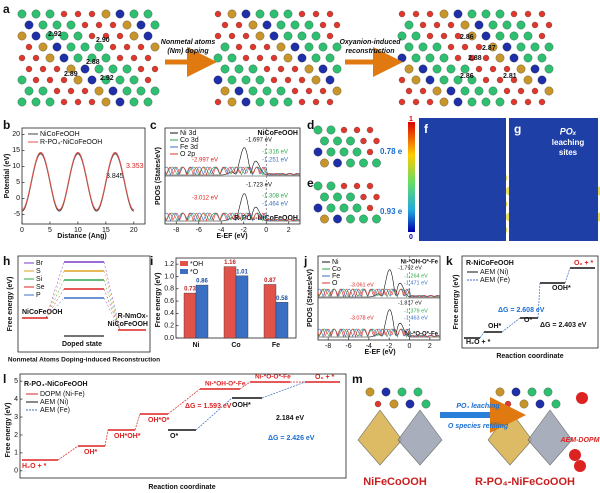 This screenshot has height=493, width=600. What do you see at coordinates (230, 263) in the screenshot?
I see `data-label: 1.16` at bounding box center [230, 263].